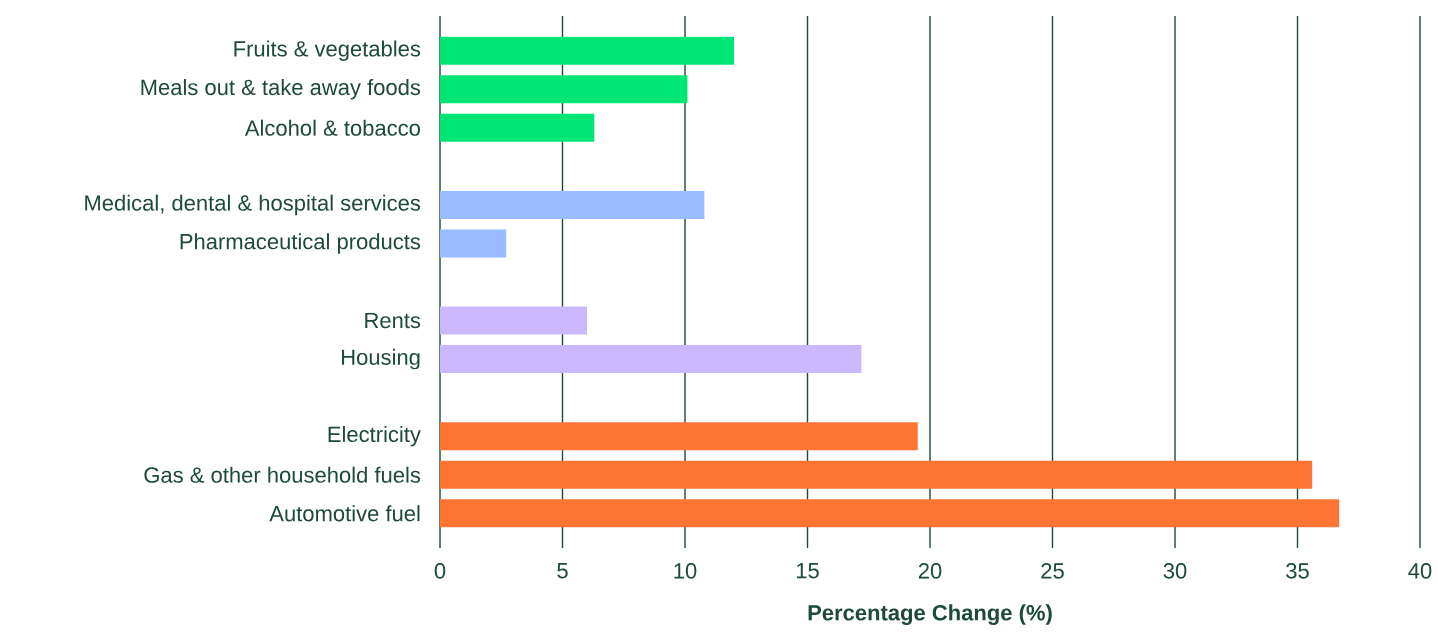  Describe the element at coordinates (440, 571) in the screenshot. I see `x-tick-label: 0` at that location.